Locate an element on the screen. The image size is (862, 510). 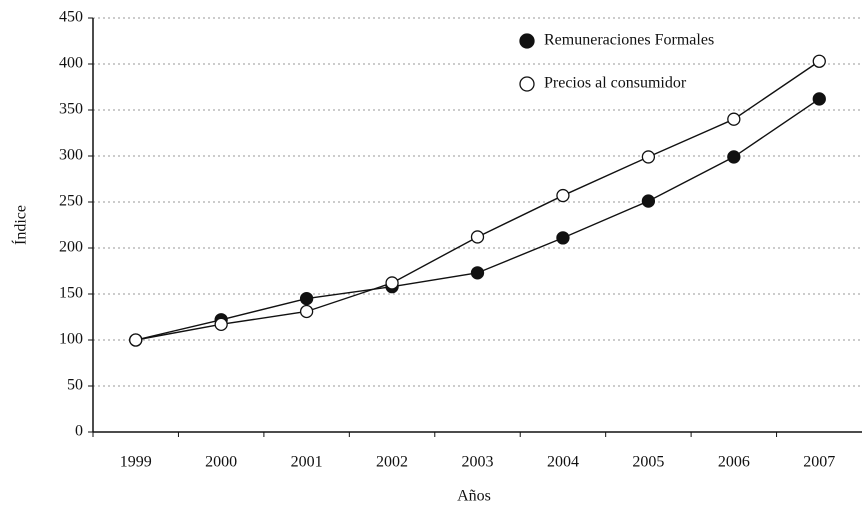
y-tick-label: 100 is located at coordinates (71, 339).